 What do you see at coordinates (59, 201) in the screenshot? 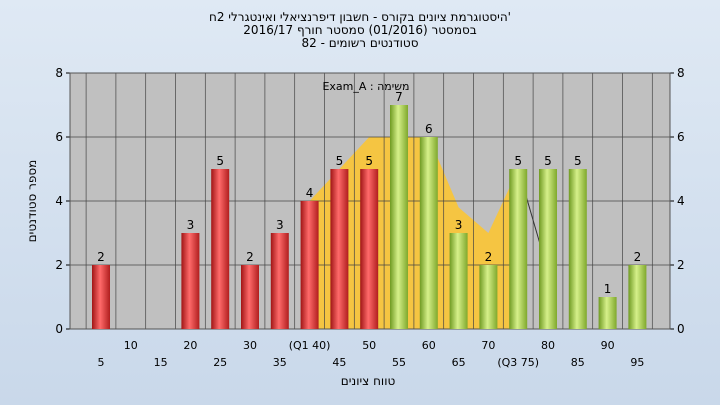
I see `y-tick-label-left: 4` at bounding box center [59, 201].